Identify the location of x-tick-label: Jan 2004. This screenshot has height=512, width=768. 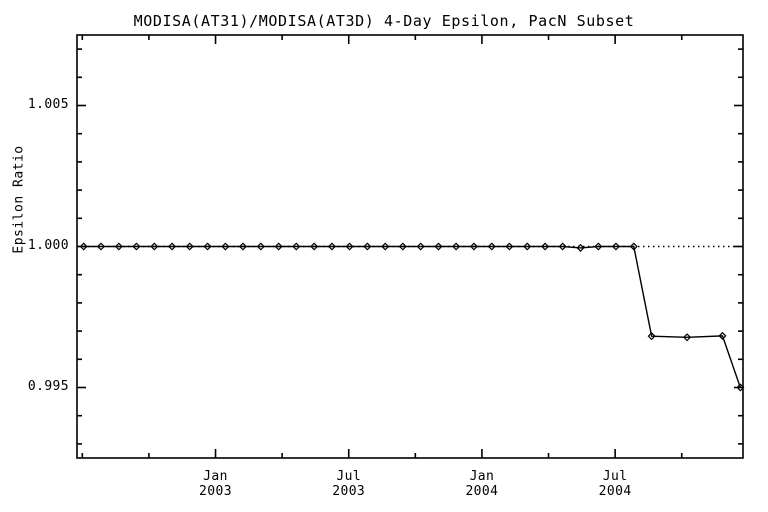
(482, 484).